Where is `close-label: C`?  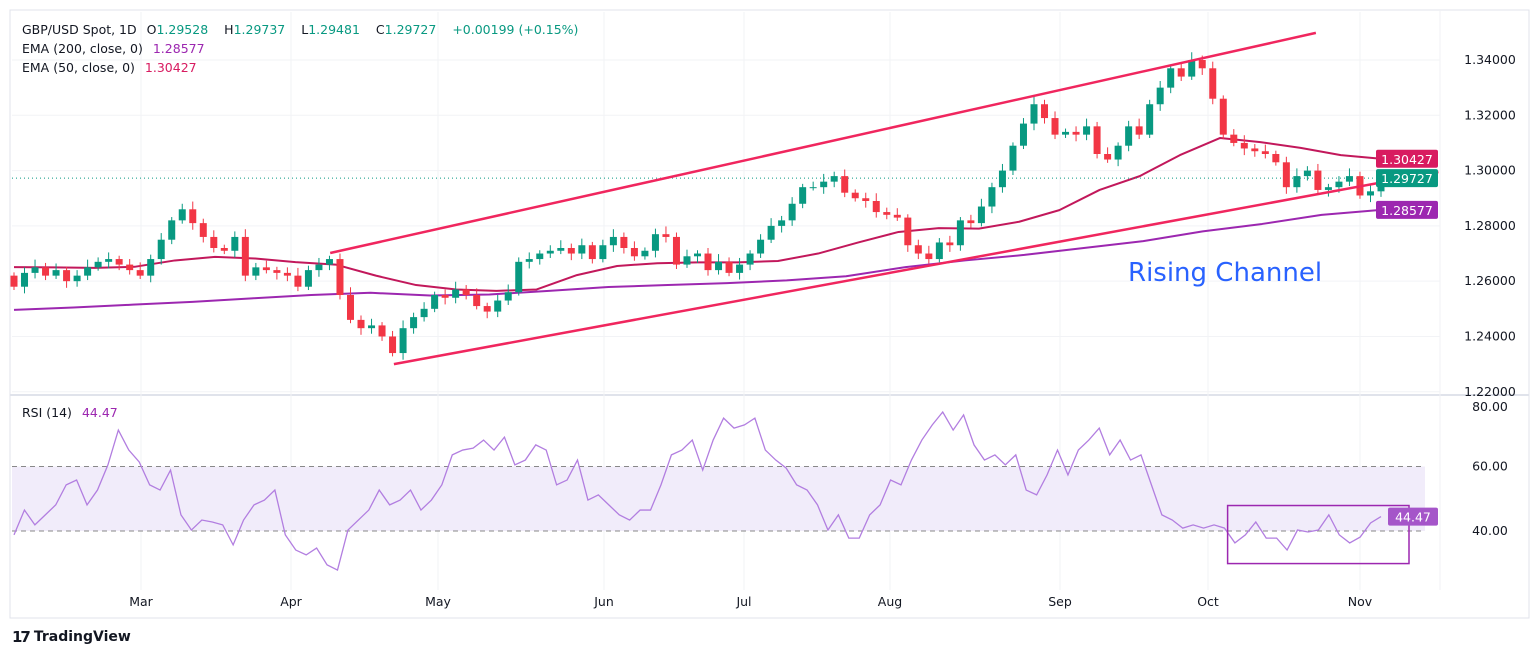 close-label: C is located at coordinates (380, 29).